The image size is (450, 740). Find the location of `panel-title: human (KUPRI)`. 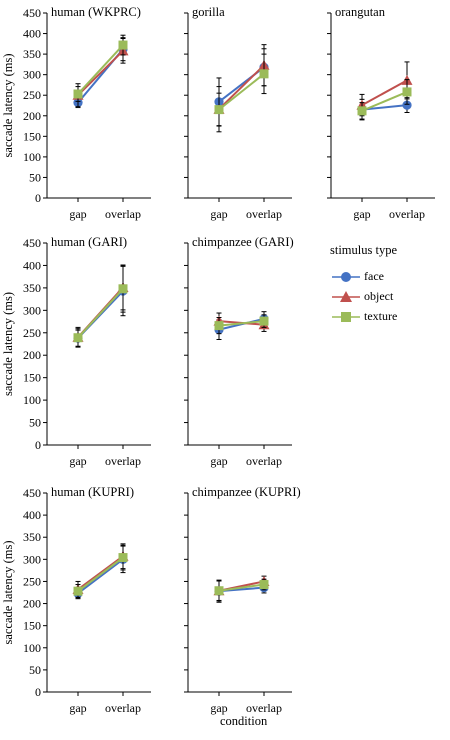

panel-title: human (KUPRI) is located at coordinates (92, 492).